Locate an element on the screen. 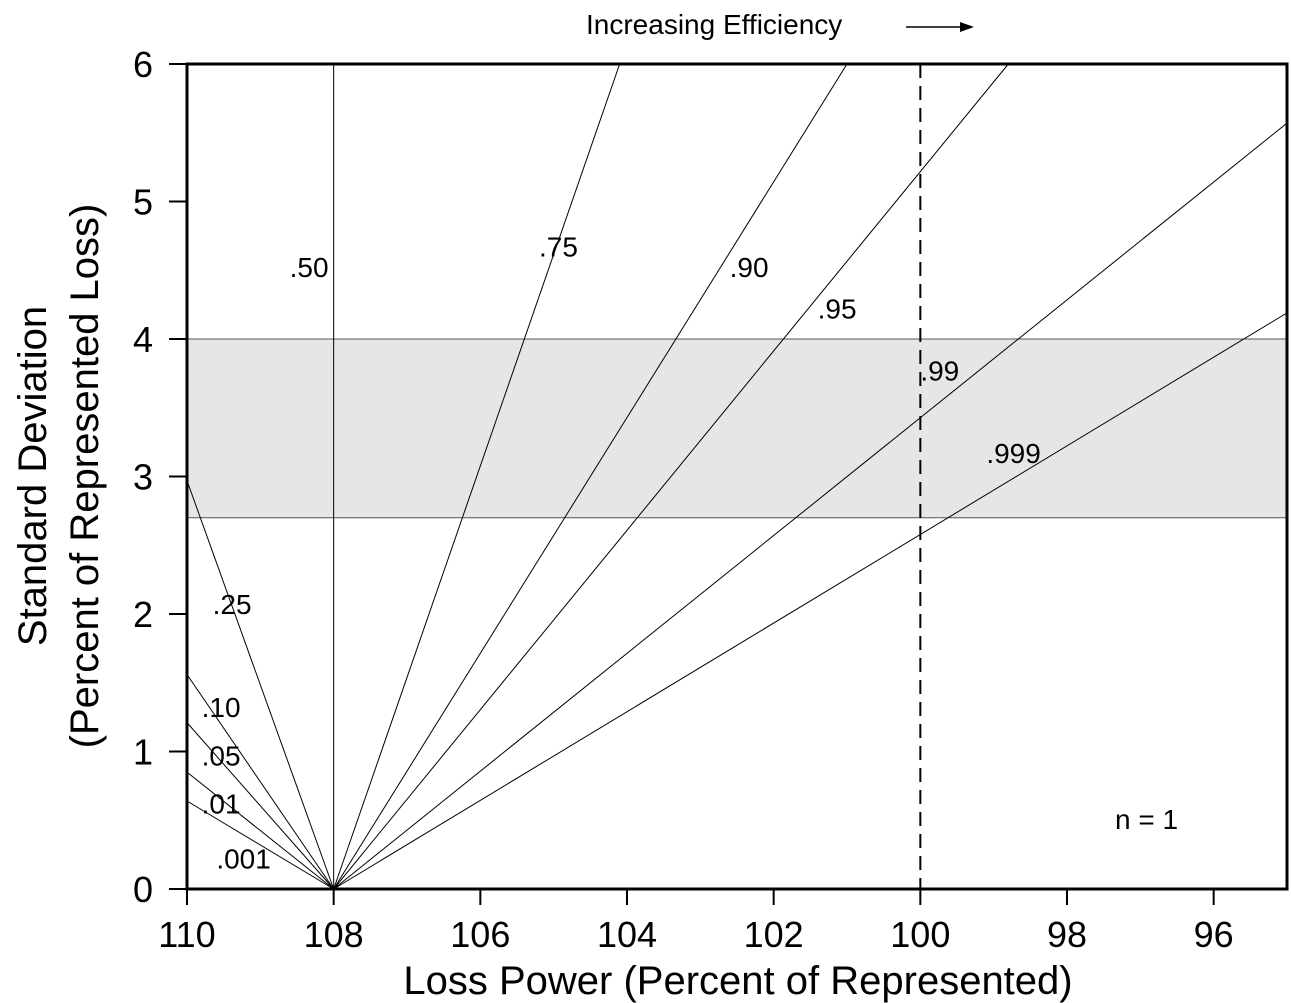  series-label-3: .10 is located at coordinates (221, 707).